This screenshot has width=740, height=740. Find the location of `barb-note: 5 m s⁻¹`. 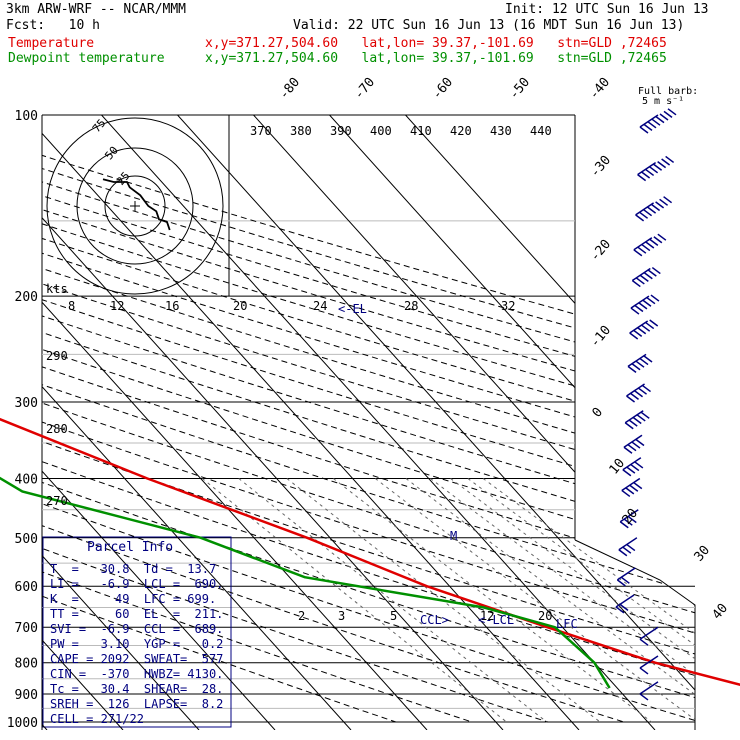

barb-note: 5 m s⁻¹ is located at coordinates (663, 101).